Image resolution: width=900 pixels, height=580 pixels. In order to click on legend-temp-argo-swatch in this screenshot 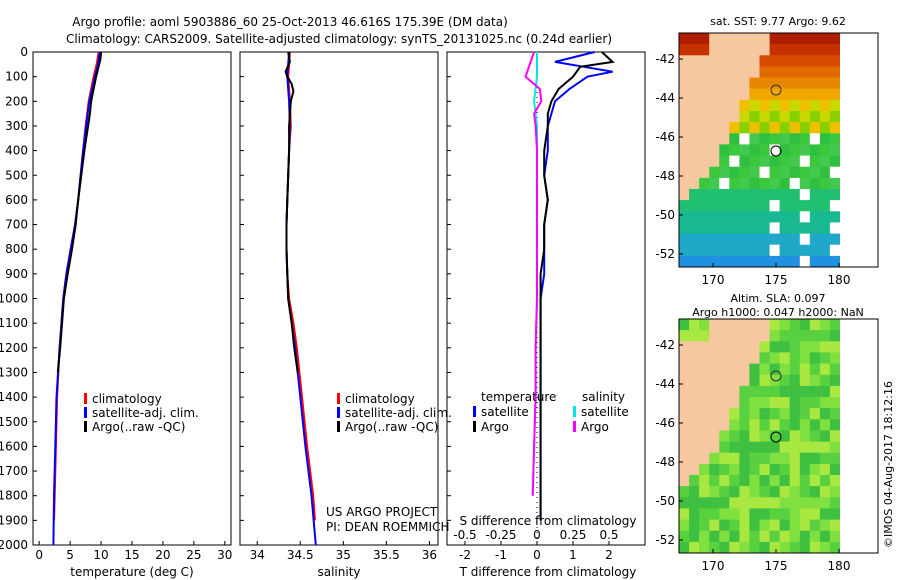, I will do `click(474, 426)`.